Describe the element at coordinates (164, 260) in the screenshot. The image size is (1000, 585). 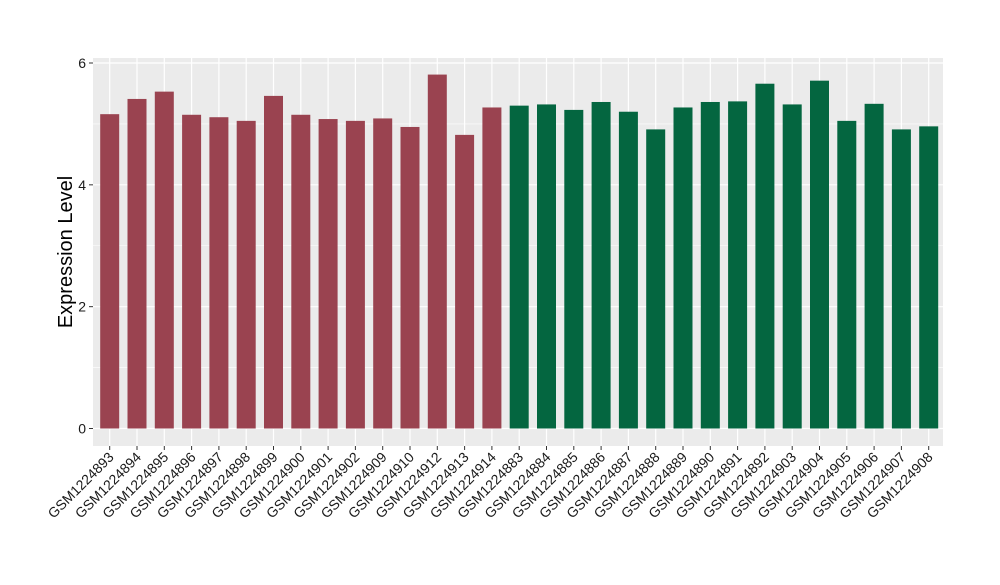
I see `bar-GSM1224895` at that location.